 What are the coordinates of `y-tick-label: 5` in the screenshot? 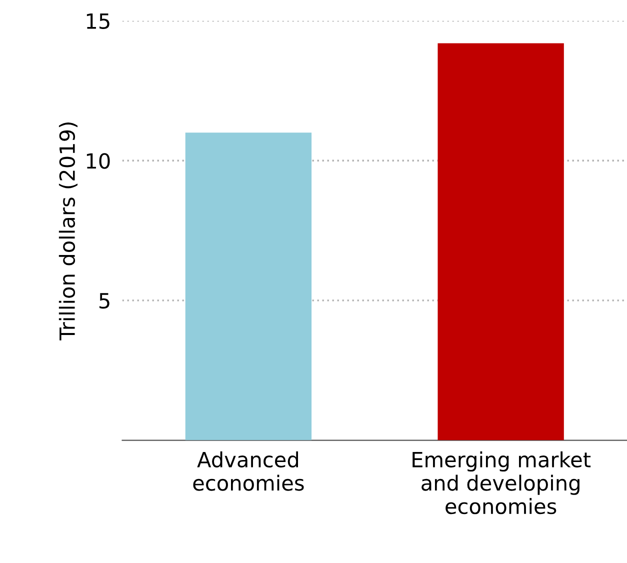 It's located at (105, 301).